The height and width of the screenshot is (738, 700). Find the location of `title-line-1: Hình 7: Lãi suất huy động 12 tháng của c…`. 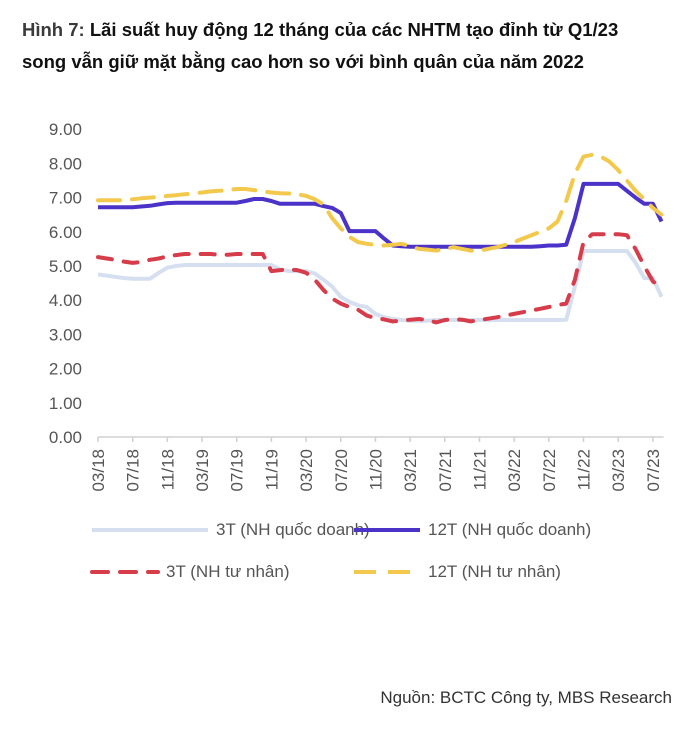

title-line-1: Hình 7: Lãi suất huy động 12 tháng của c… is located at coordinates (357, 30).